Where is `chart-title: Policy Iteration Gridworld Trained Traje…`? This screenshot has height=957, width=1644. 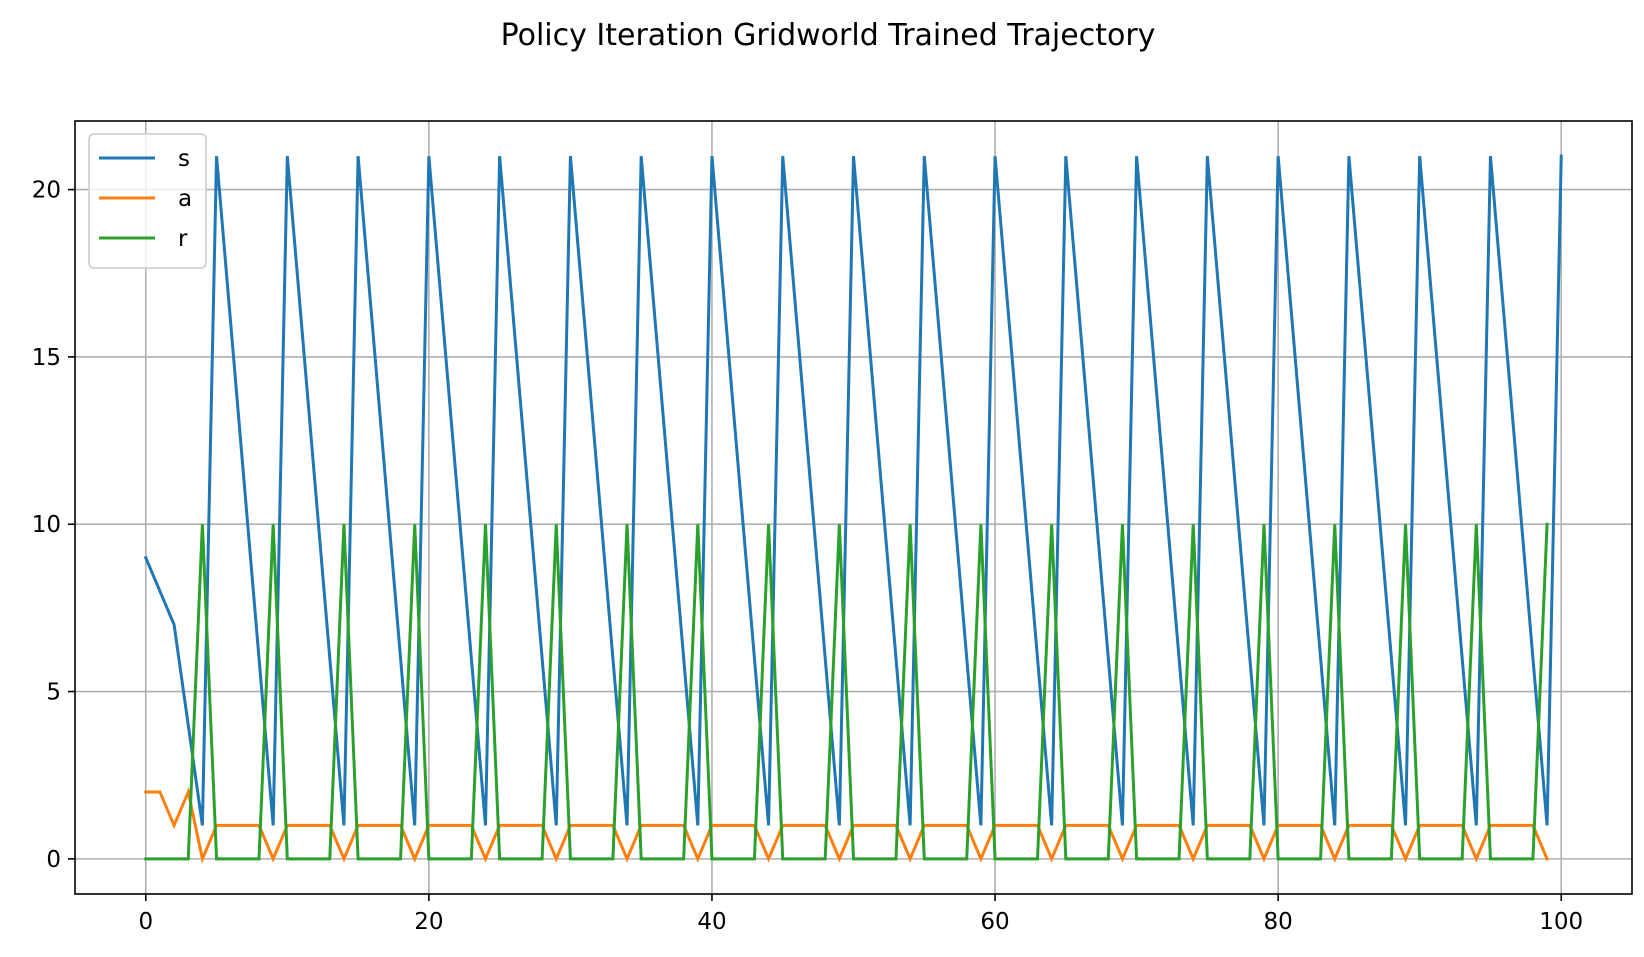 chart-title: Policy Iteration Gridworld Trained Traje… is located at coordinates (828, 35).